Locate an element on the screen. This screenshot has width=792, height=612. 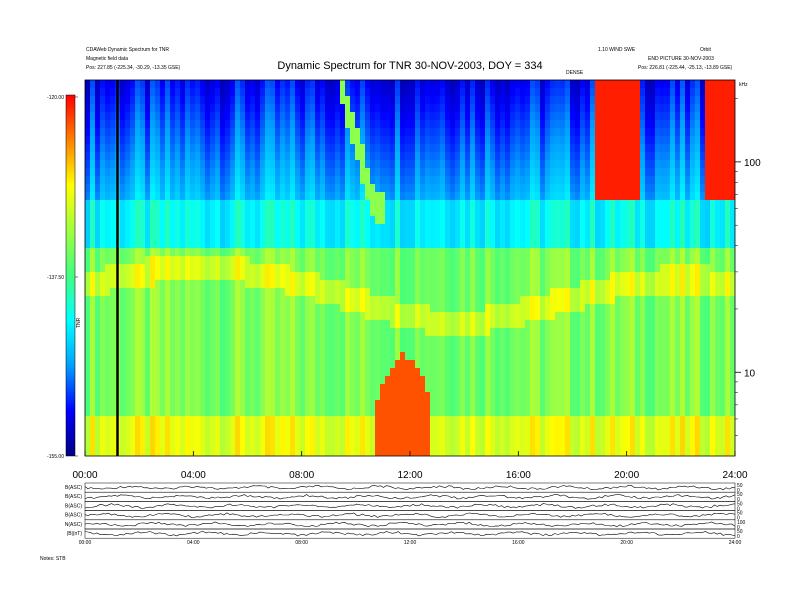
colorbar-tick-label: -120.00 is located at coordinates (55, 98).